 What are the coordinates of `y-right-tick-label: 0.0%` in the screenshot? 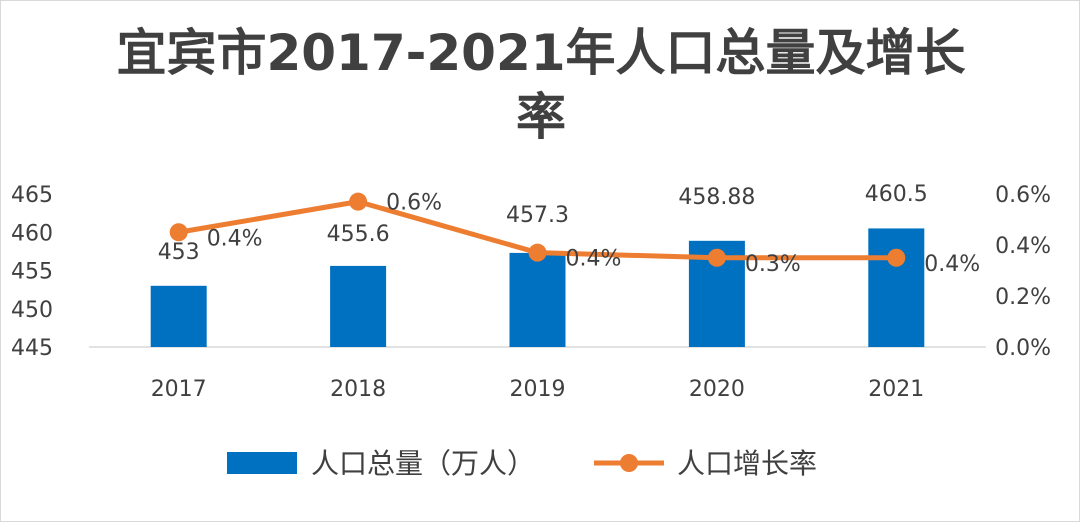 It's located at (1023, 348).